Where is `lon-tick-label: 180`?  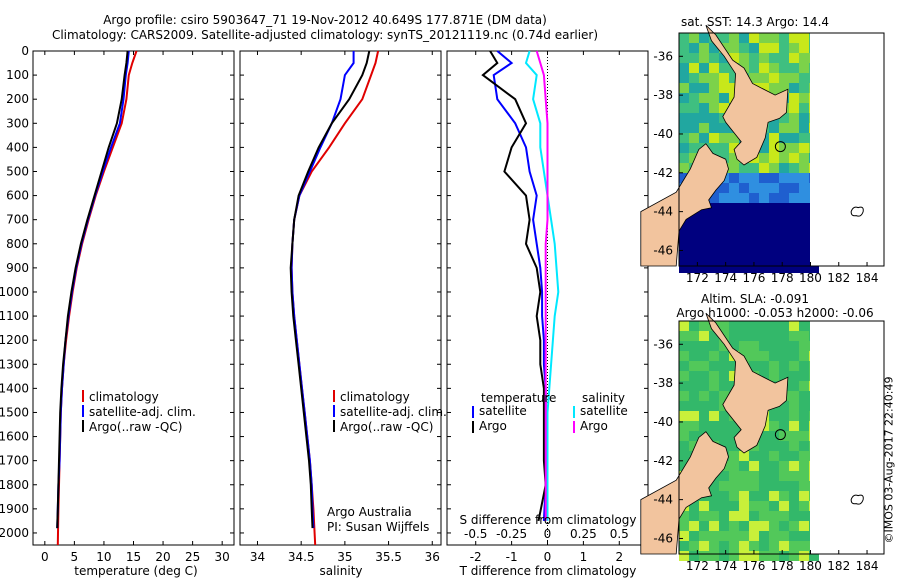
lon-tick-label: 180 is located at coordinates (810, 278).